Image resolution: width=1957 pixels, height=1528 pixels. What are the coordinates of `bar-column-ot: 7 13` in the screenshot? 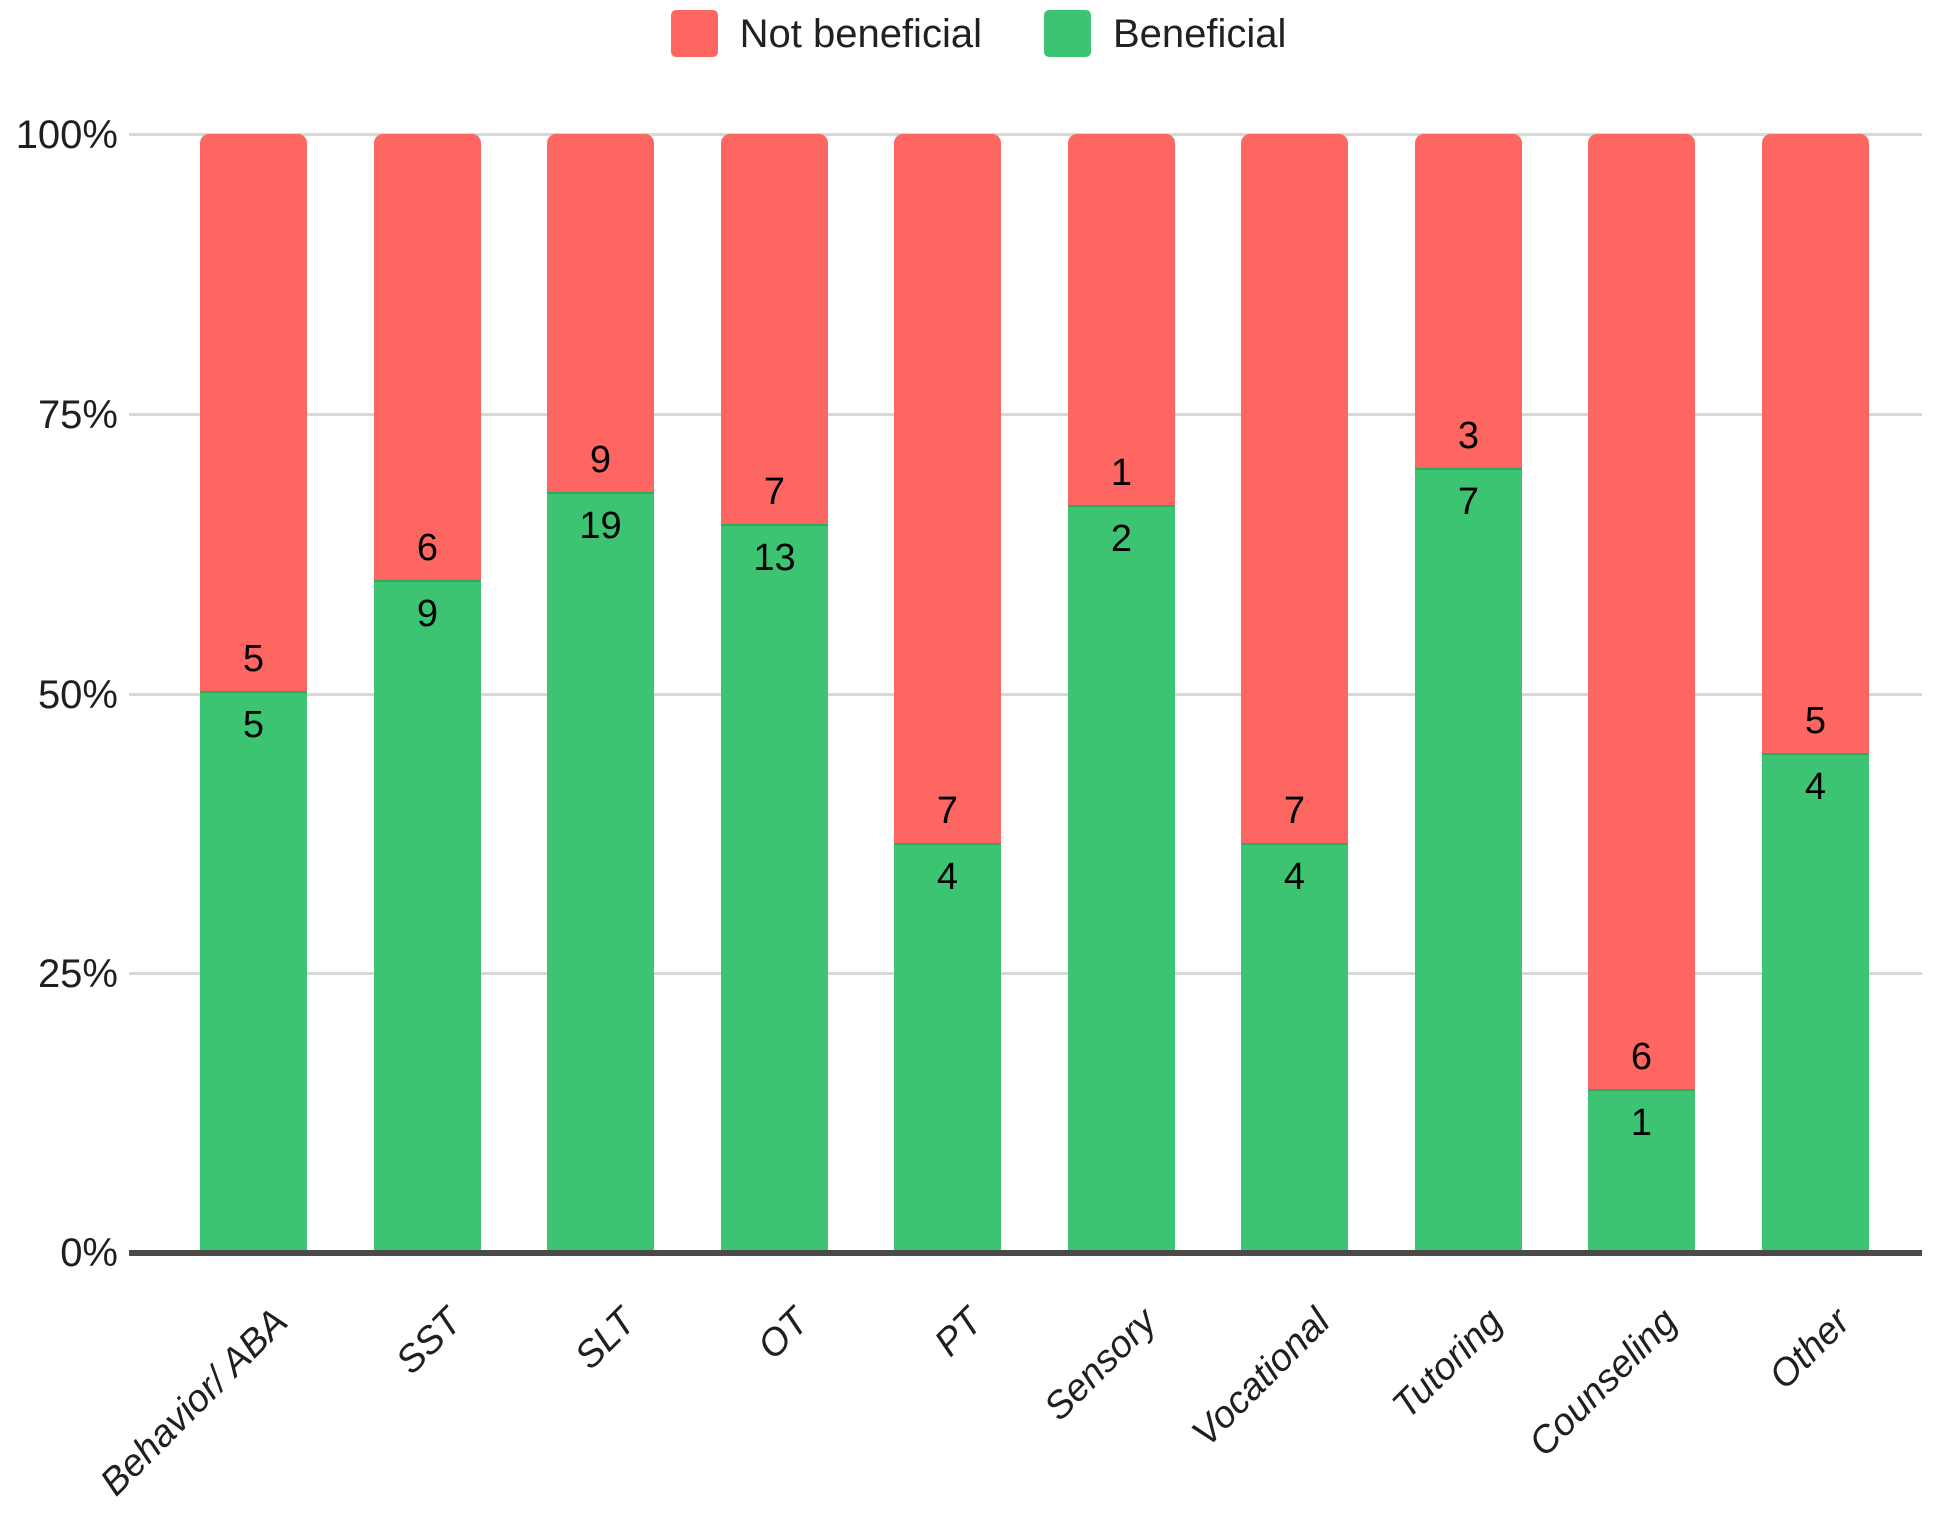 It's located at (774, 692).